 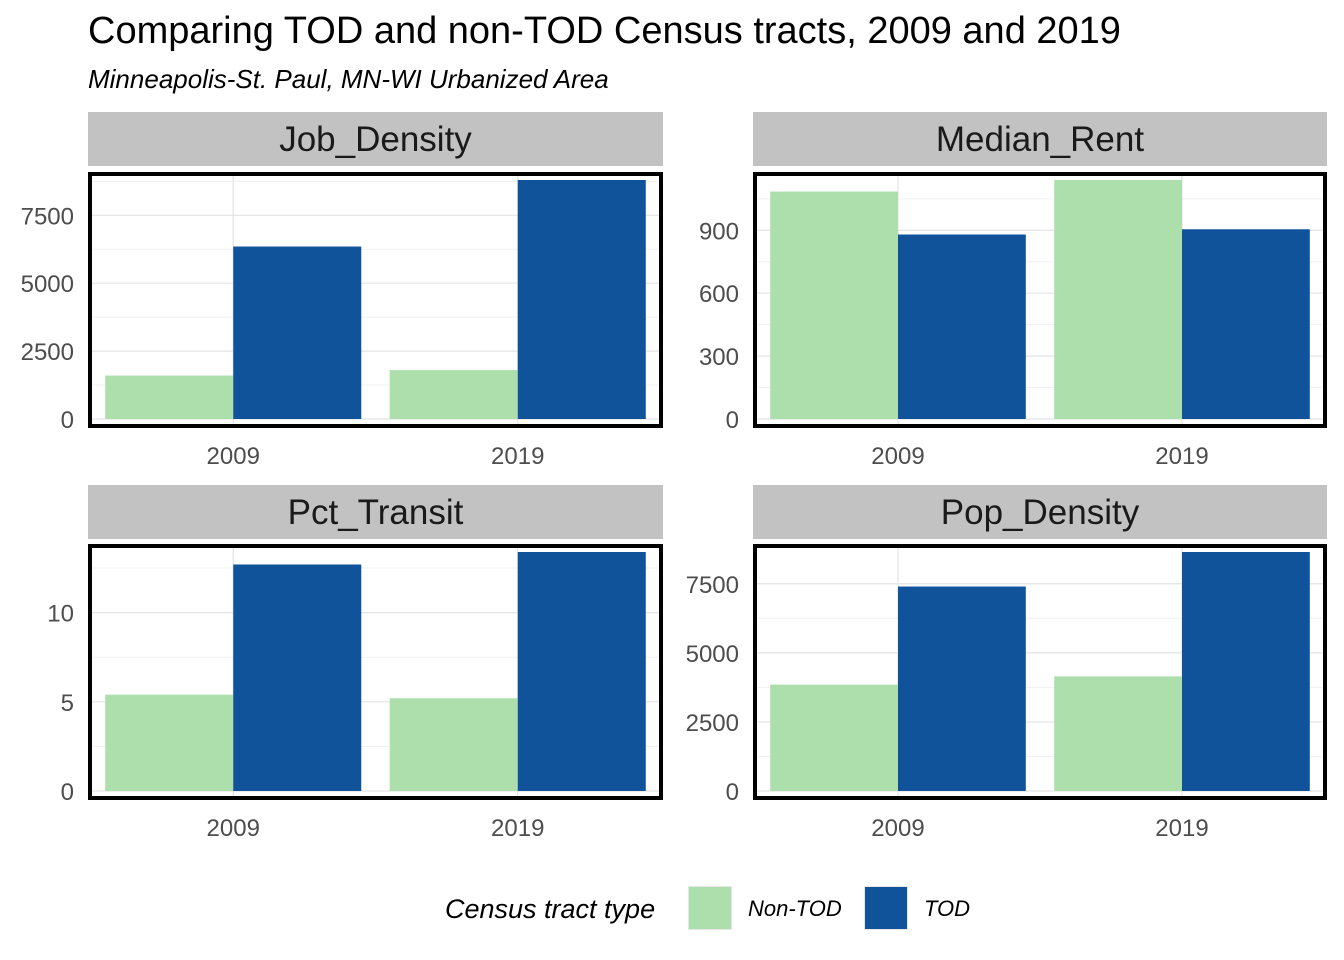 What do you see at coordinates (672, 909) in the screenshot?
I see `legend: Census tract type Non-TOD TOD` at bounding box center [672, 909].